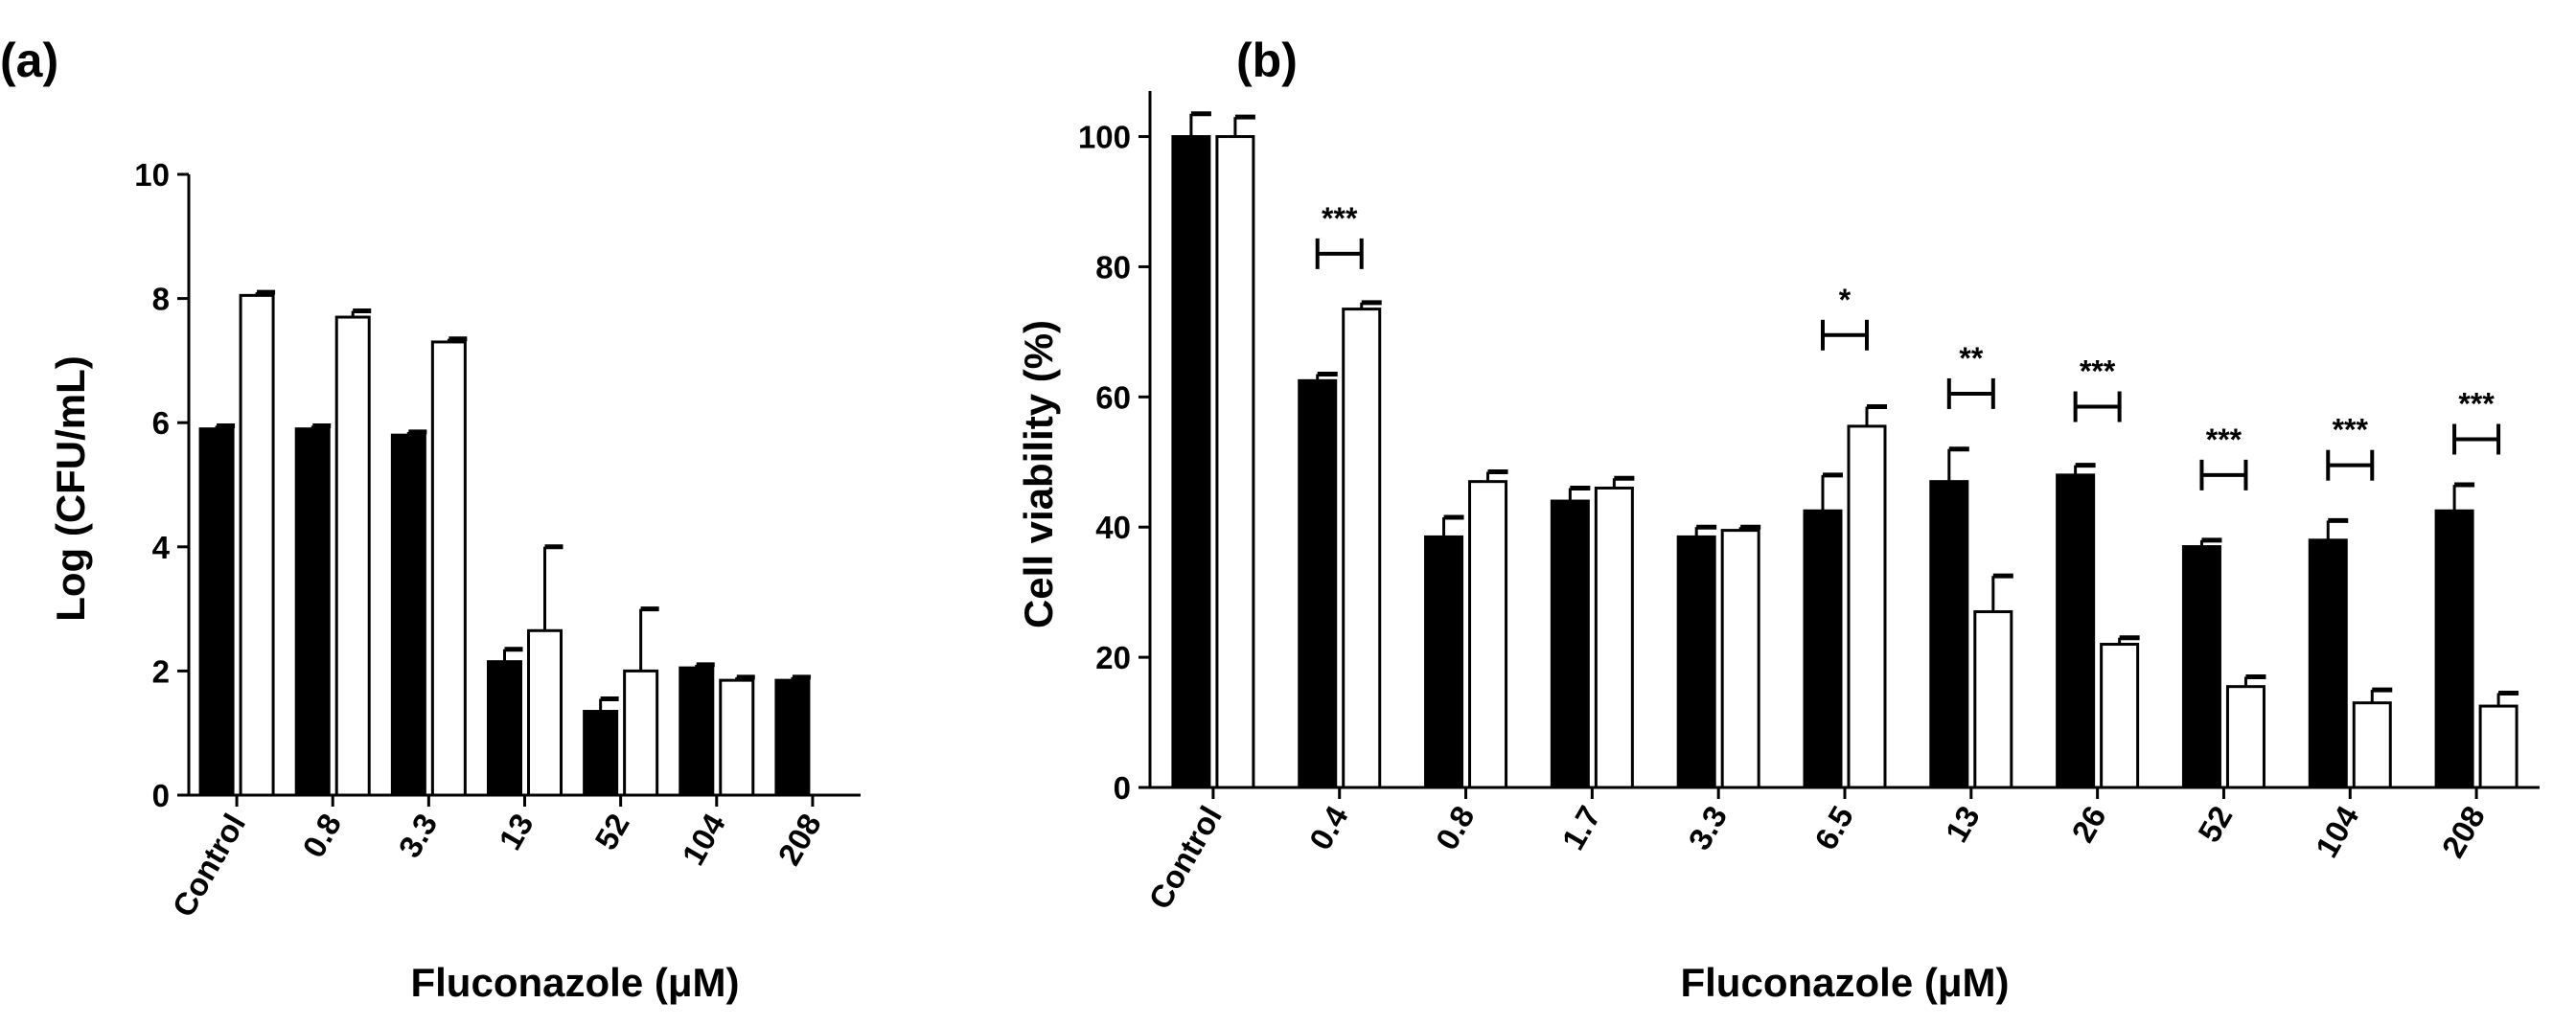 The image size is (2576, 1026). I want to click on panel-b-x-tick-label: 0.8, so click(1456, 827).